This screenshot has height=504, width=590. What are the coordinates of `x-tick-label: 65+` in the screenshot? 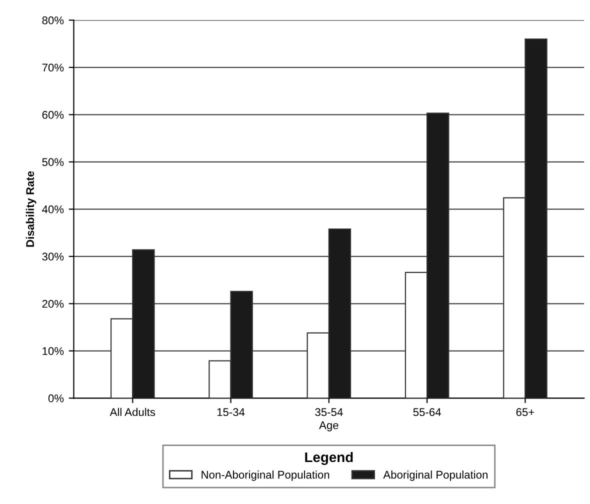 It's located at (525, 412).